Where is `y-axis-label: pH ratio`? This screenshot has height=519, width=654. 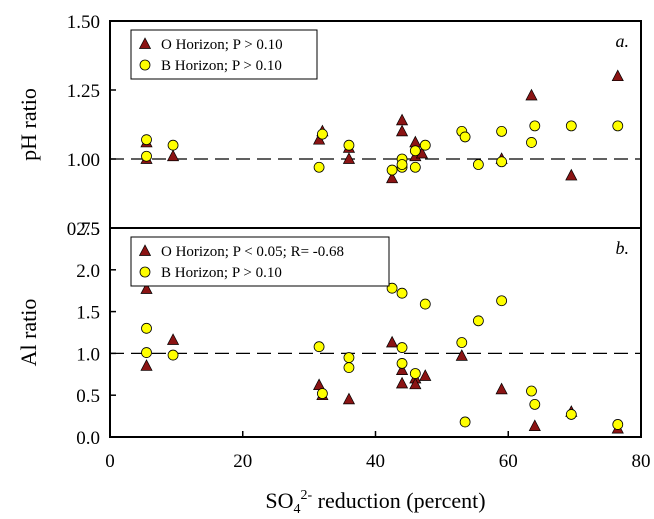 y-axis-label: pH ratio is located at coordinates (28, 124).